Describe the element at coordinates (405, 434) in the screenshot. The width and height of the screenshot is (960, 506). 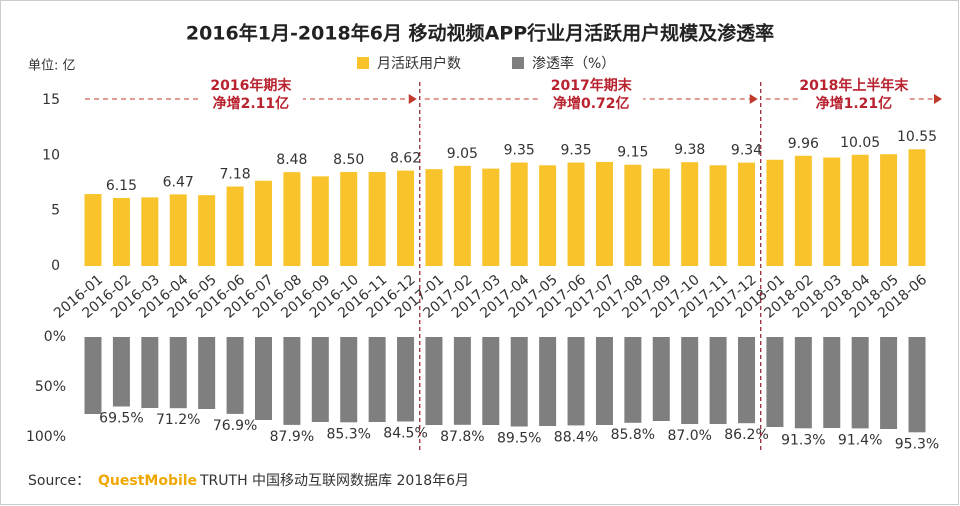
I see `value-label: 84.5%` at that location.